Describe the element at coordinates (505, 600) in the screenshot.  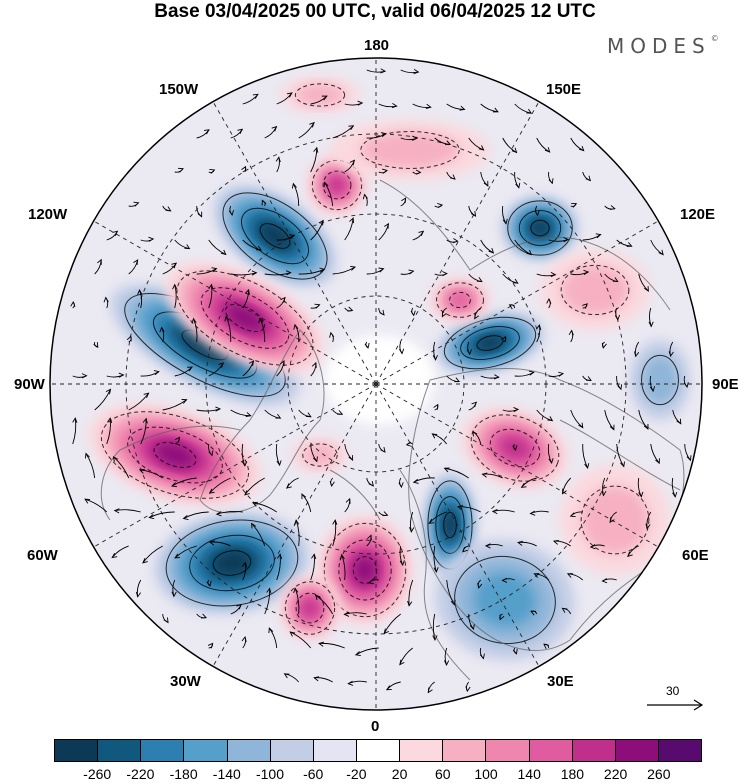
I see `negative-anomaly` at that location.